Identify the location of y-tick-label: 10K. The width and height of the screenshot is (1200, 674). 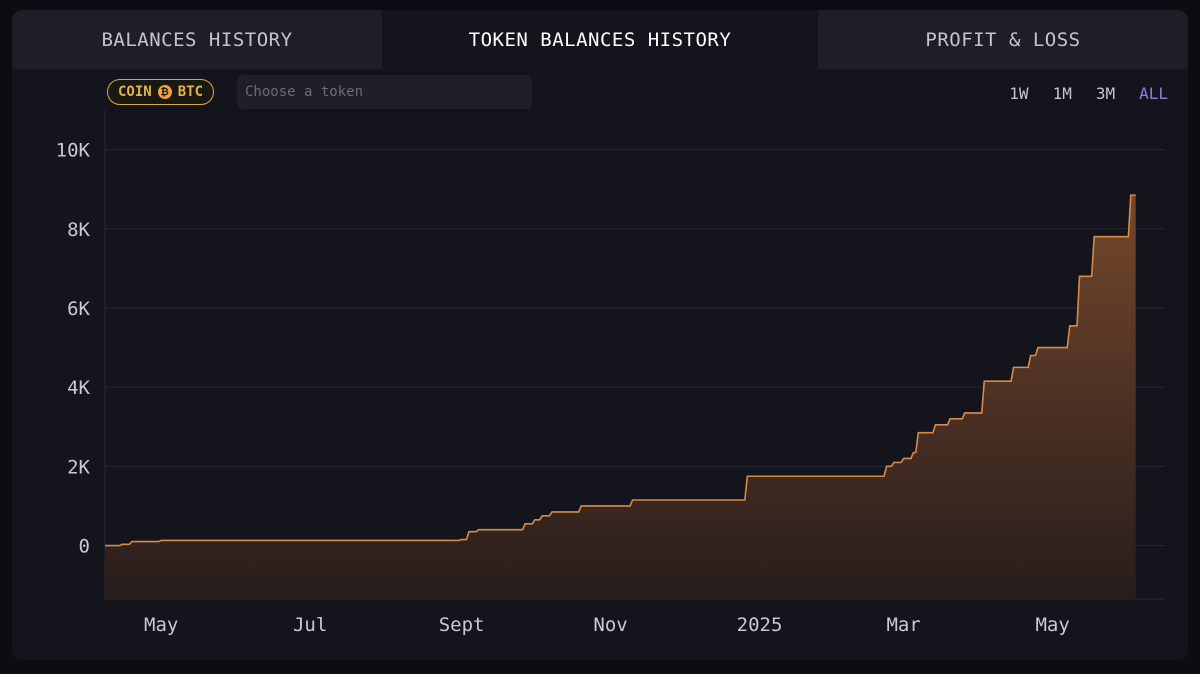
(73, 151).